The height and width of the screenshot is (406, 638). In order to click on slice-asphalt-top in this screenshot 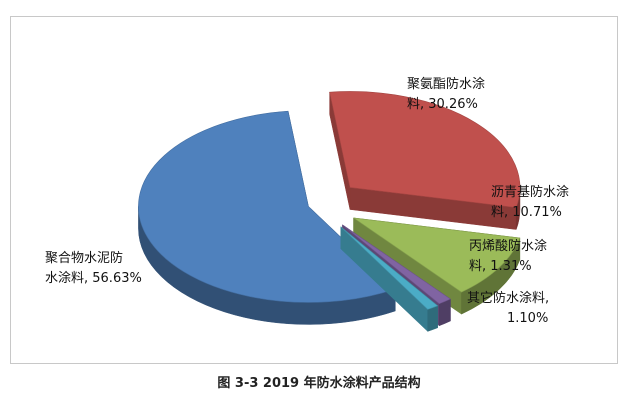, I will do `click(437, 255)`.